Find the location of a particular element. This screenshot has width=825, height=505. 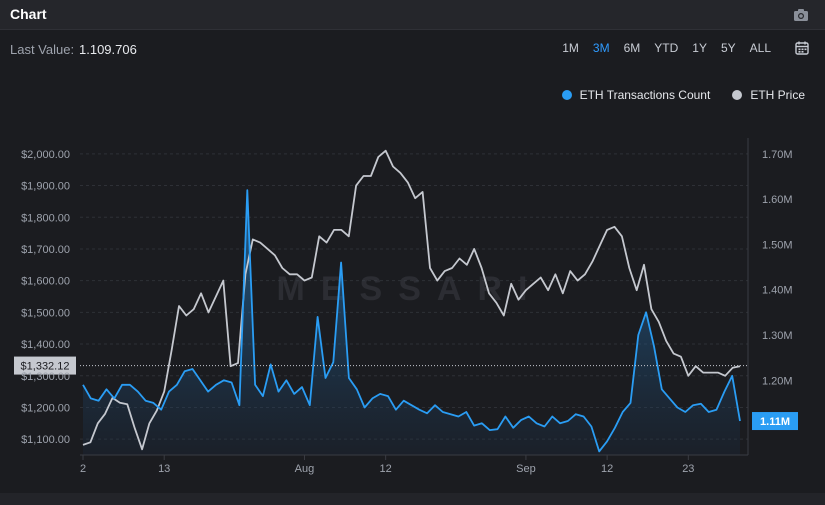

range-ytd-button: YTD is located at coordinates (666, 48).